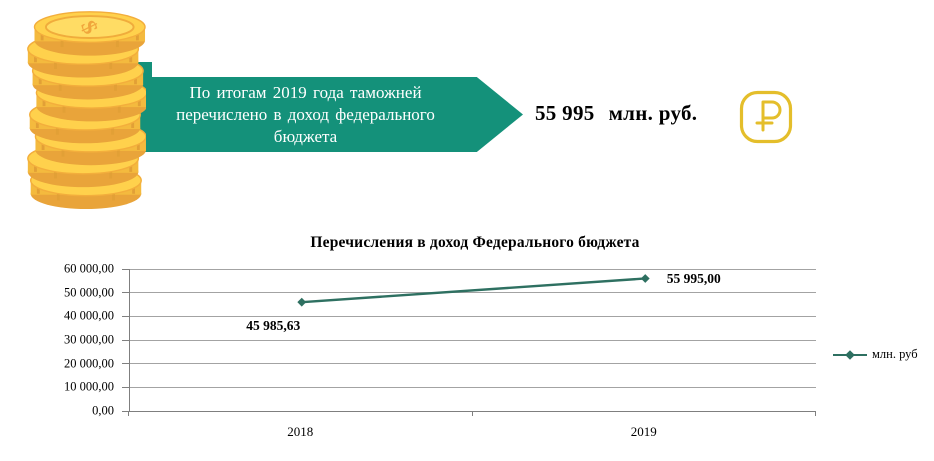  What do you see at coordinates (565, 113) in the screenshot?
I see `headline-amount: 55 995` at bounding box center [565, 113].